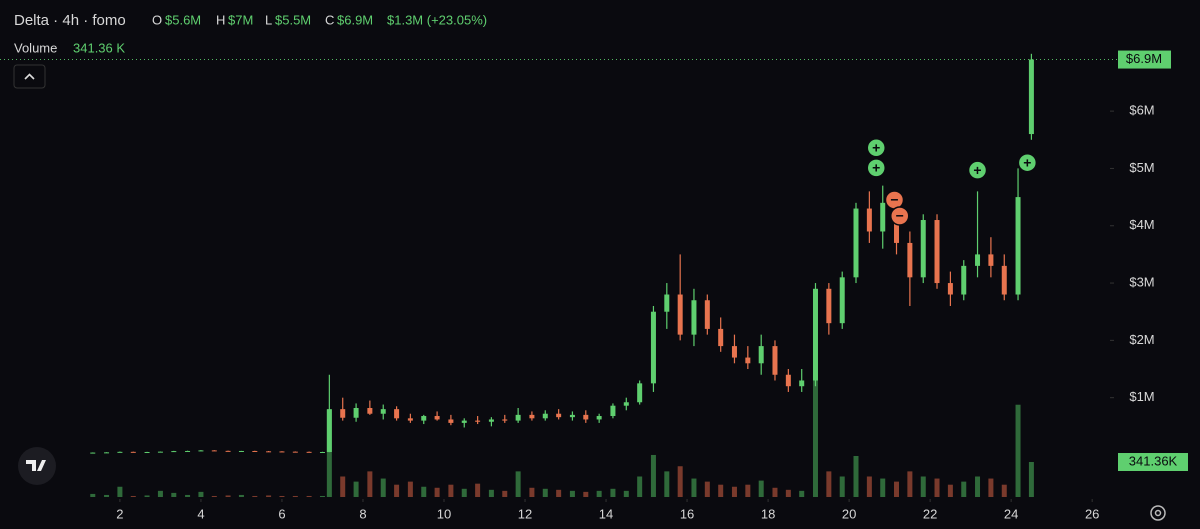 This screenshot has height=529, width=1200. What do you see at coordinates (687, 513) in the screenshot?
I see `x-tick-label: 16` at bounding box center [687, 513].